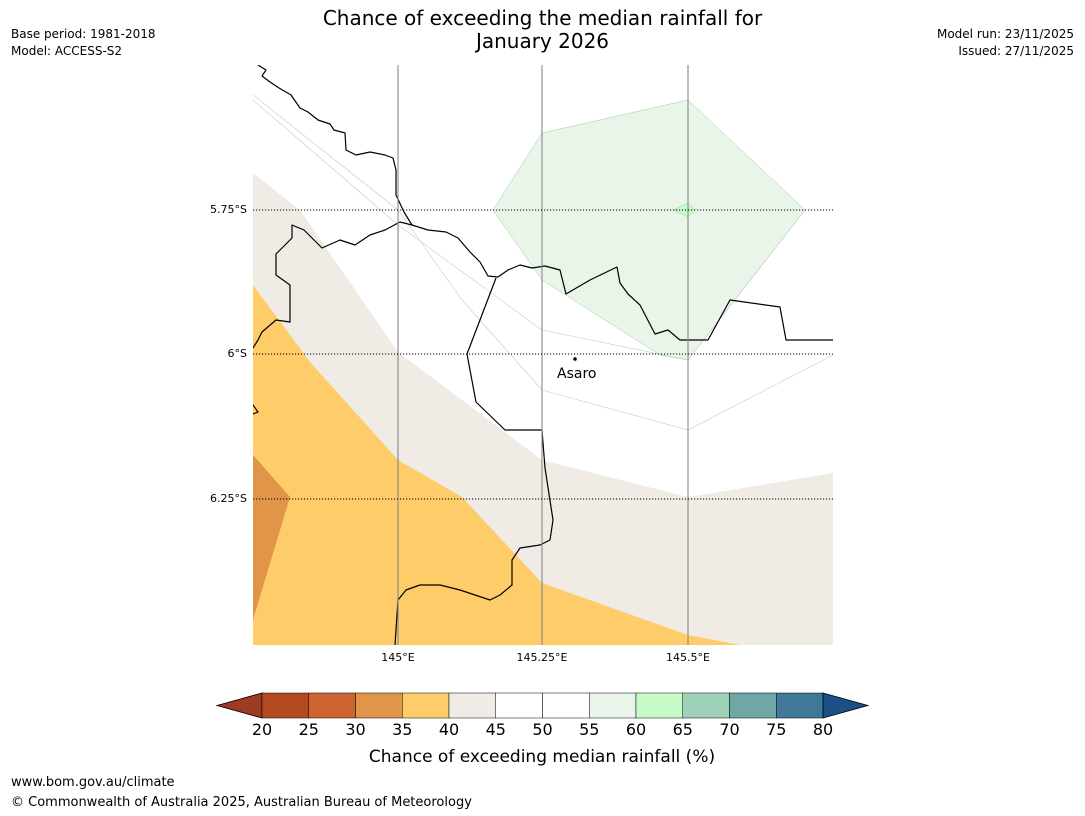 The height and width of the screenshot is (816, 1085). I want to click on colorbar-label: Chance of exceeding median rainfall (%), so click(542, 757).